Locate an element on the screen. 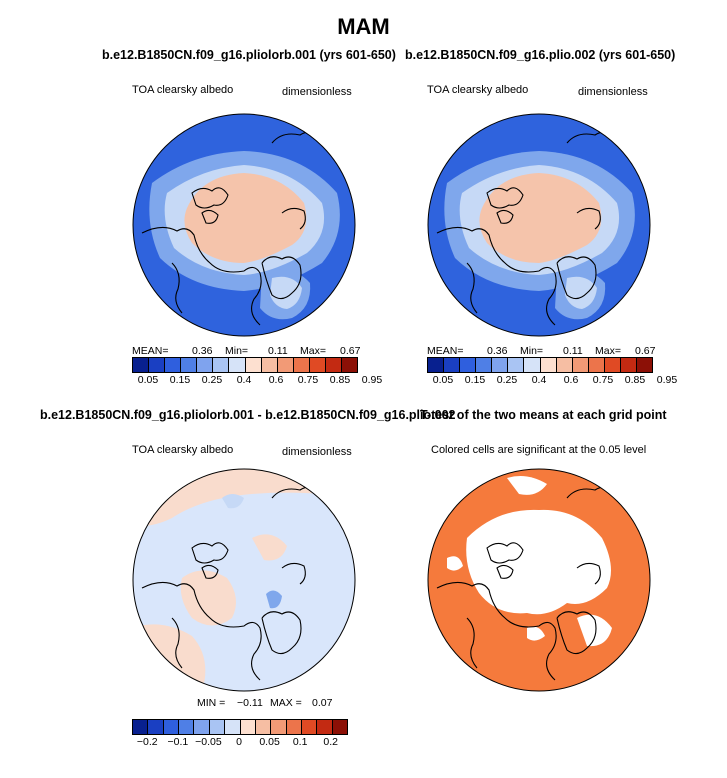  panel-3-max-label: MAX = is located at coordinates (286, 703).